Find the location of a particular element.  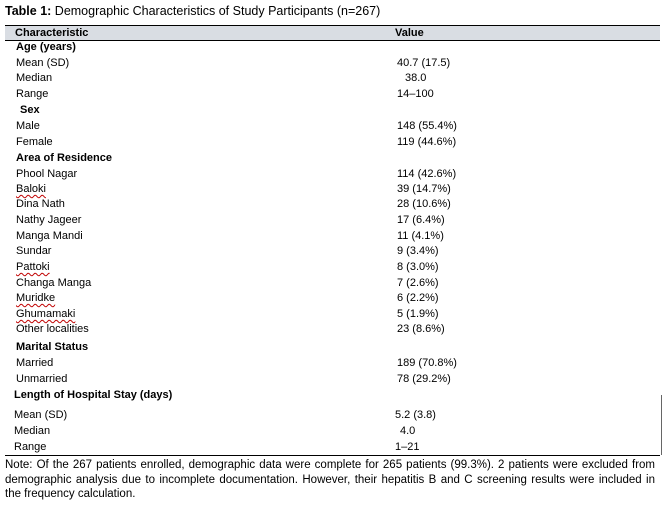

table-row: Ghumamaki 5 (1.9%) is located at coordinates (332, 314).